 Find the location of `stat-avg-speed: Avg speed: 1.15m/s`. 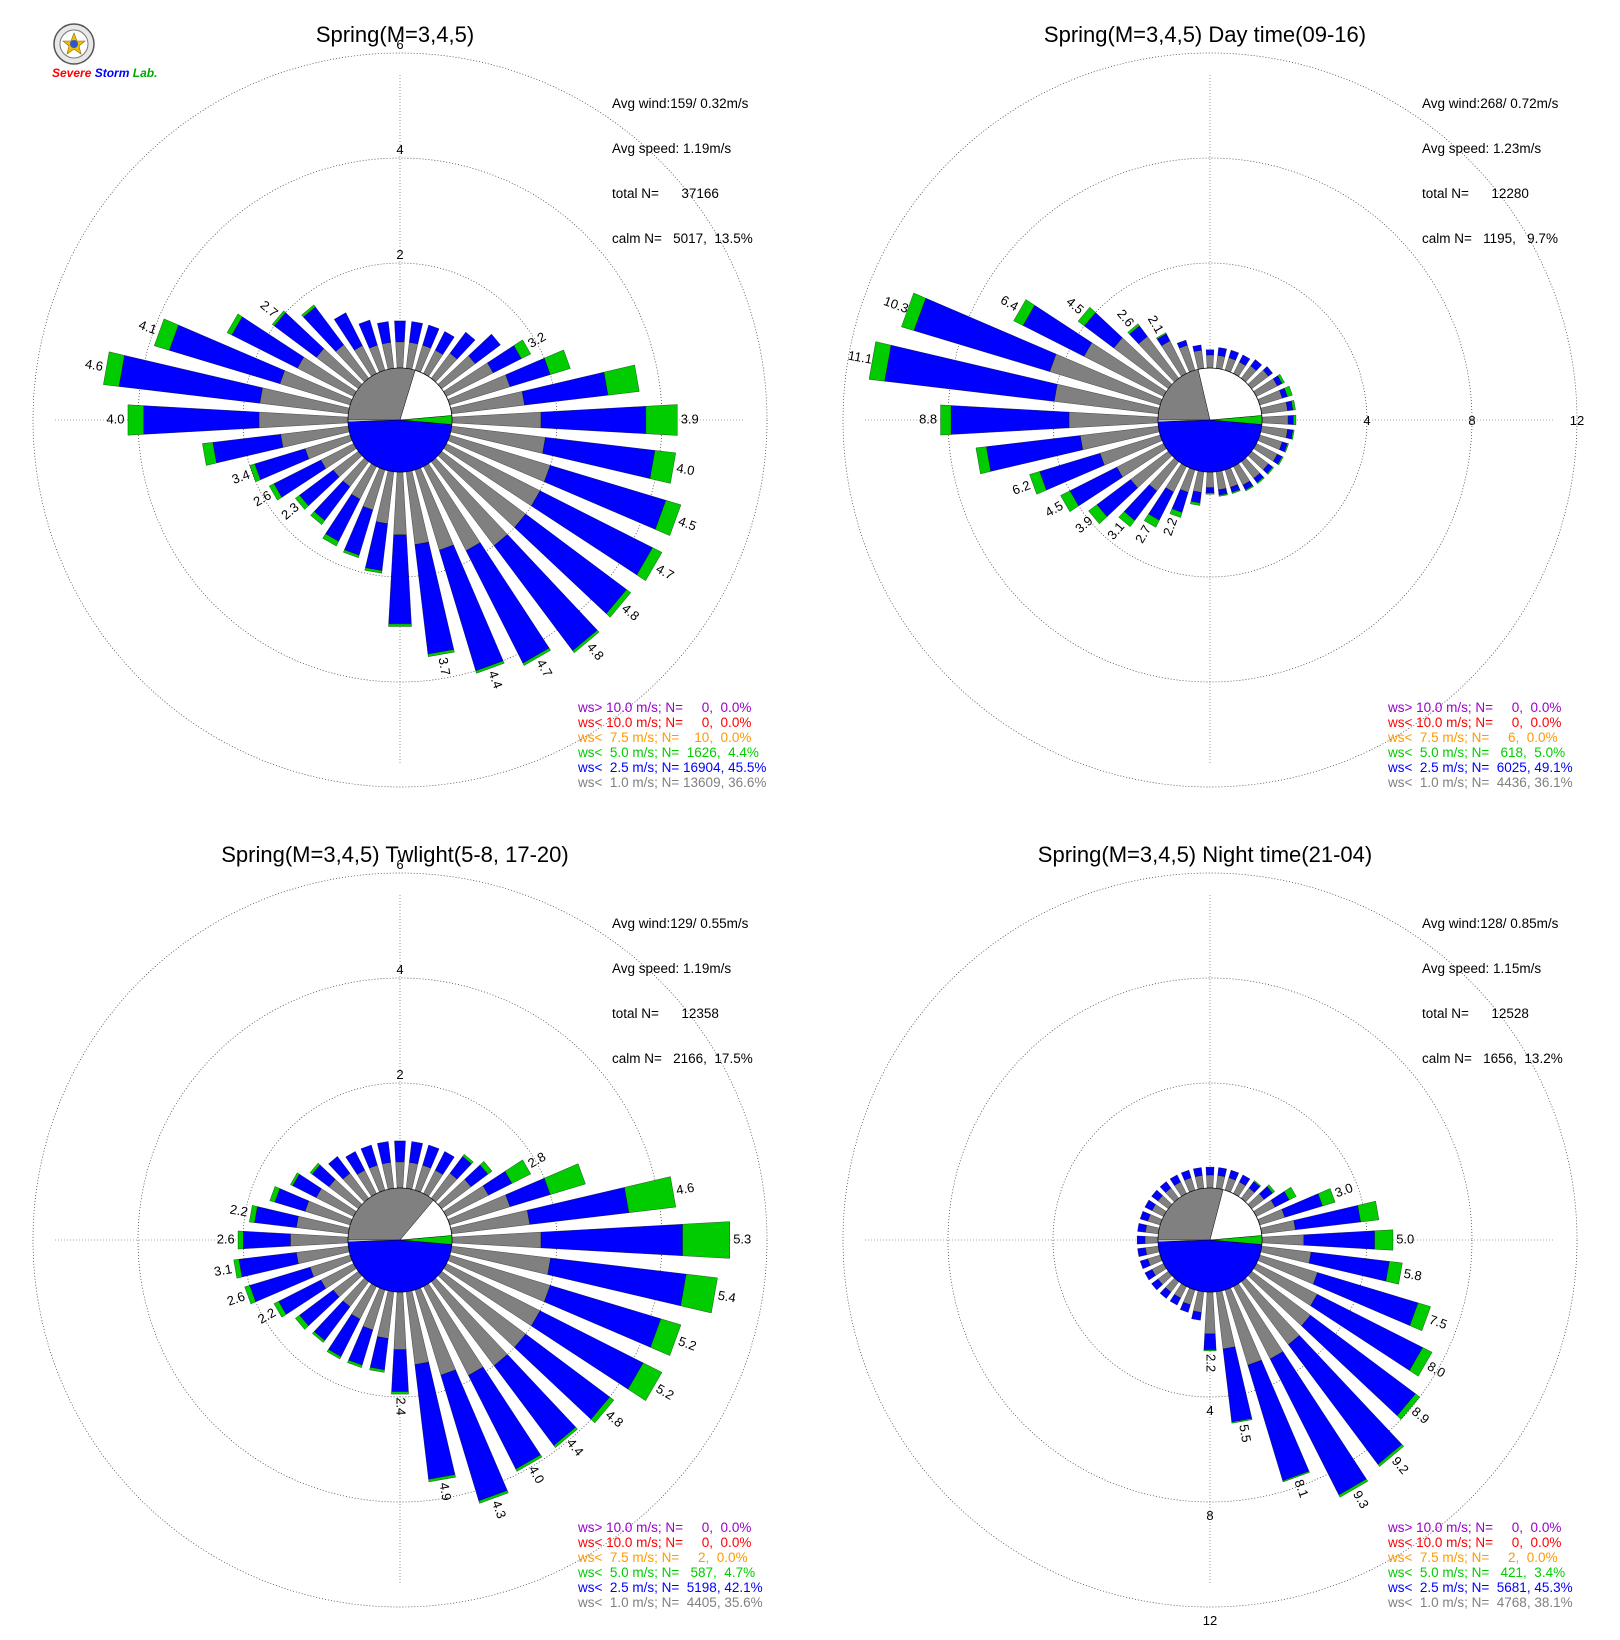

stat-avg-speed: Avg speed: 1.15m/s is located at coordinates (1482, 968).